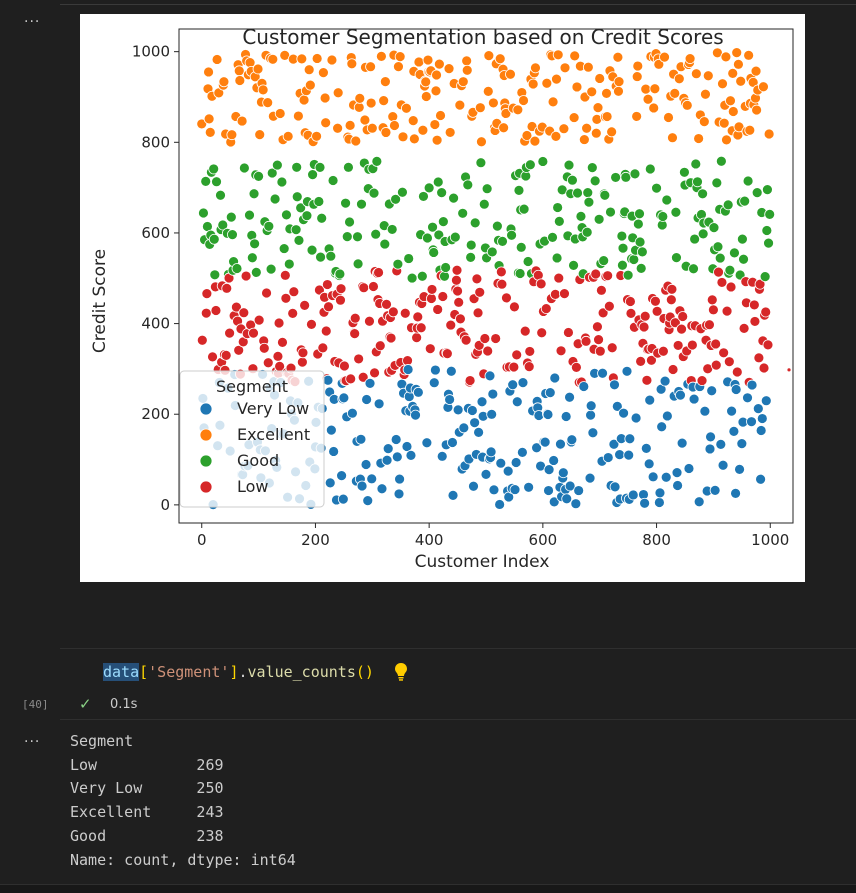 The width and height of the screenshot is (856, 893). Describe the element at coordinates (32, 742) in the screenshot. I see `output-menu-button: ···` at that location.